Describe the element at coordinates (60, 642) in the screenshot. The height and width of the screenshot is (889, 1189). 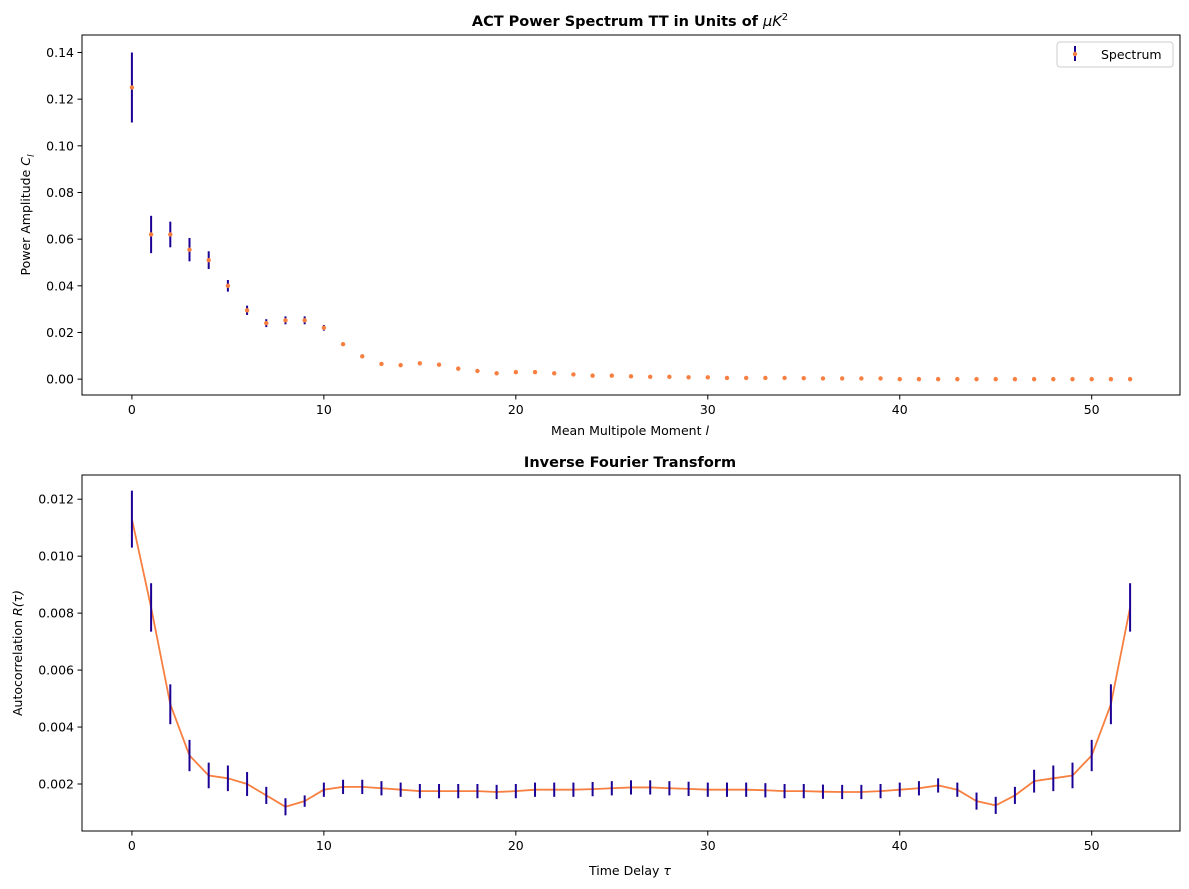
I see `y-axis-ticks: 0.002 0.004 0.006 0.008 0.010 0.012` at that location.